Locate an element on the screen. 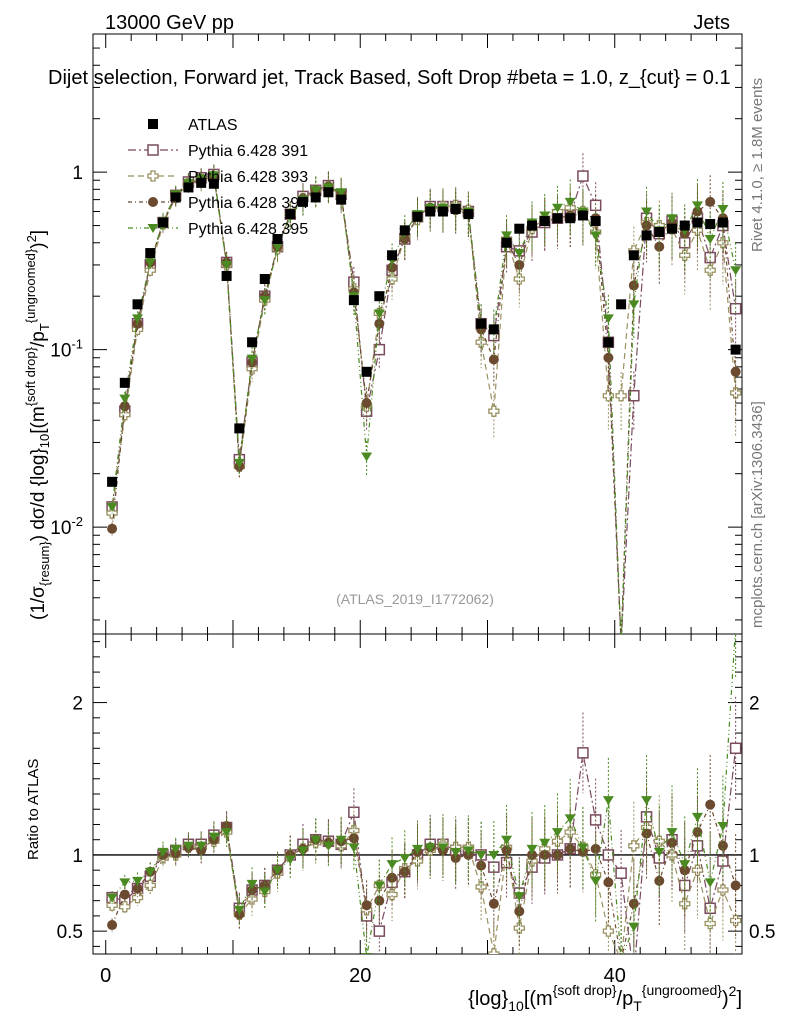  legend-label-pythia-6-428-393: Pythia 6.428 393 is located at coordinates (248, 177).